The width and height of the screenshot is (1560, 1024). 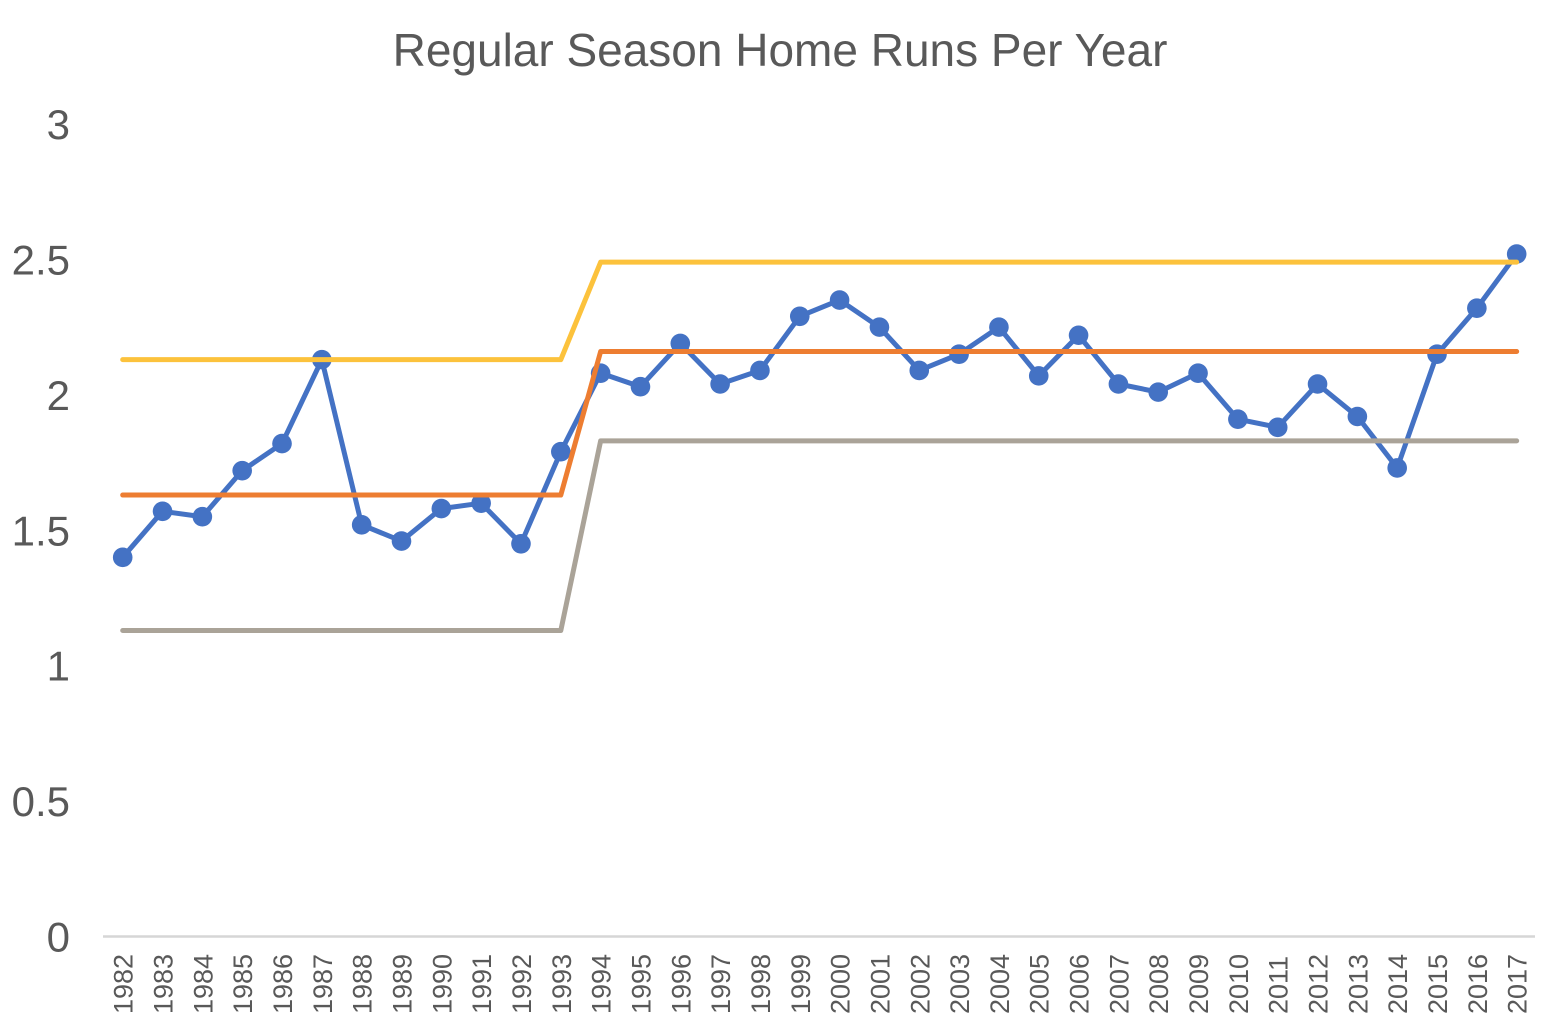 I want to click on x-axis-year-label: 2005, so click(x=1040, y=984).